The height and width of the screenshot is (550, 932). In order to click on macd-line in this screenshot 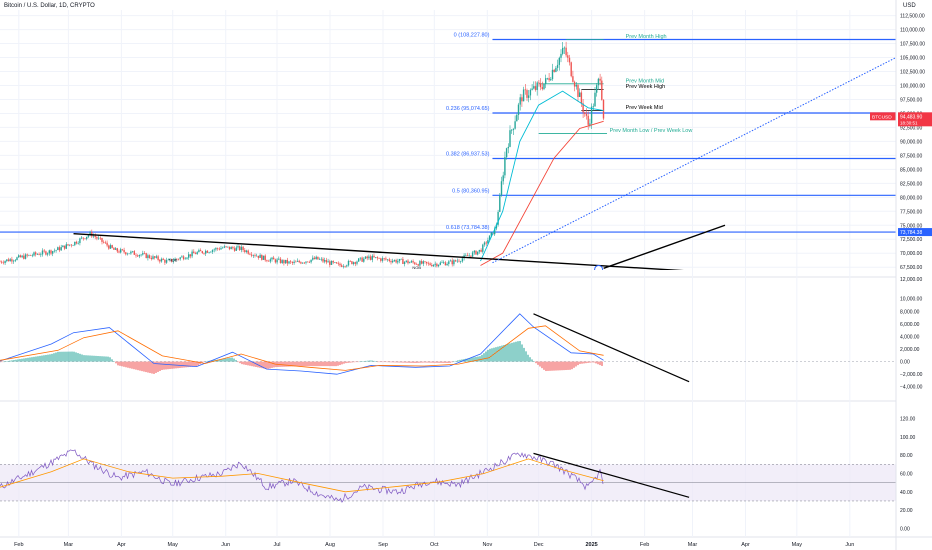, I will do `click(302, 344)`.